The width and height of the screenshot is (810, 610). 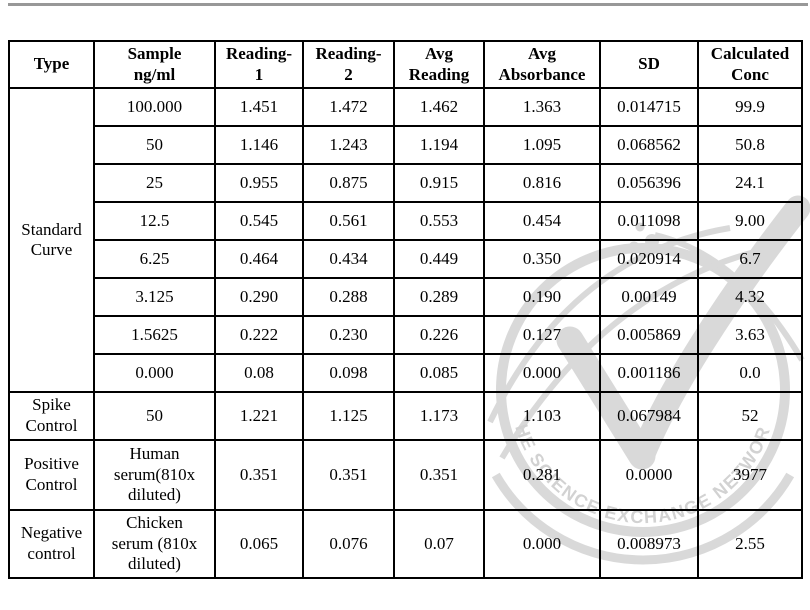 I want to click on header-sample: Sample ng/ml, so click(x=154, y=64).